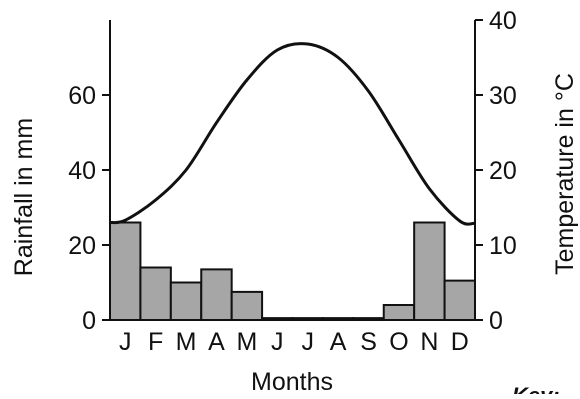 This screenshot has height=399, width=580. Describe the element at coordinates (460, 342) in the screenshot. I see `x-tick-label-12: D` at that location.